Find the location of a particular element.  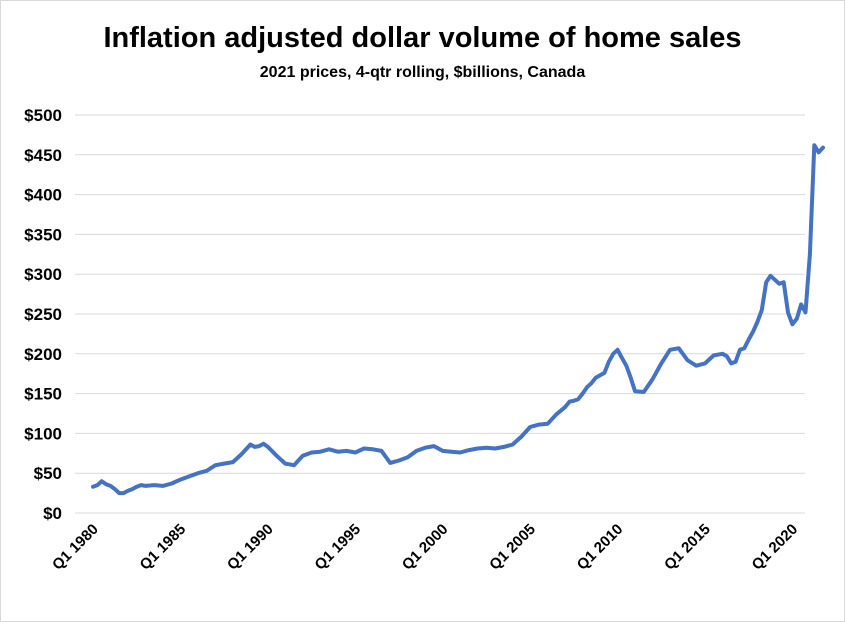

y-tick-label: $200 is located at coordinates (43, 354).